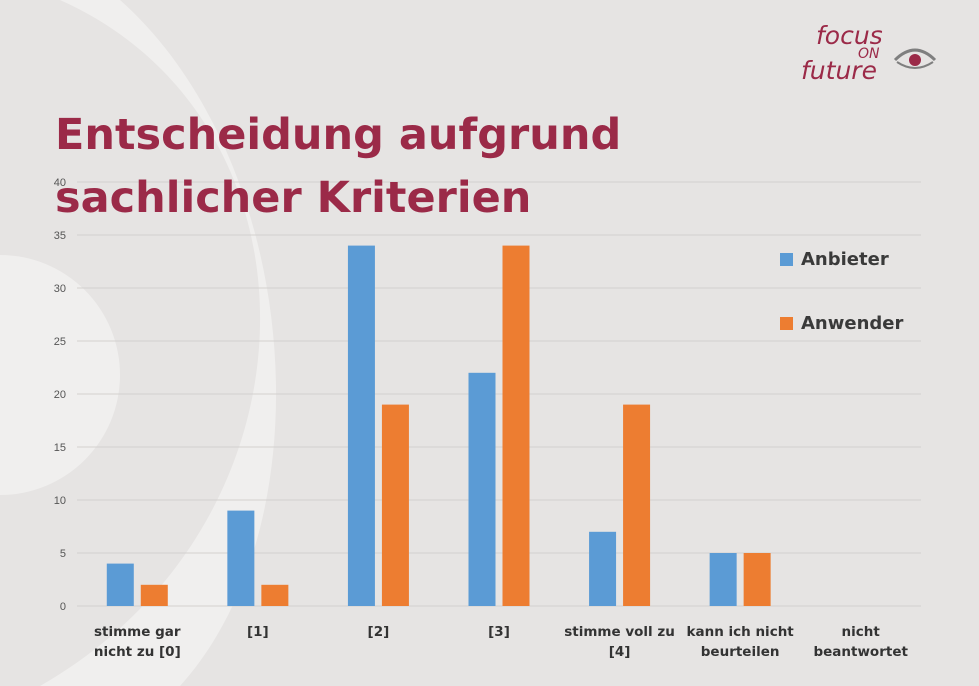  What do you see at coordinates (60, 448) in the screenshot?
I see `y-tick-label: 15` at bounding box center [60, 448].